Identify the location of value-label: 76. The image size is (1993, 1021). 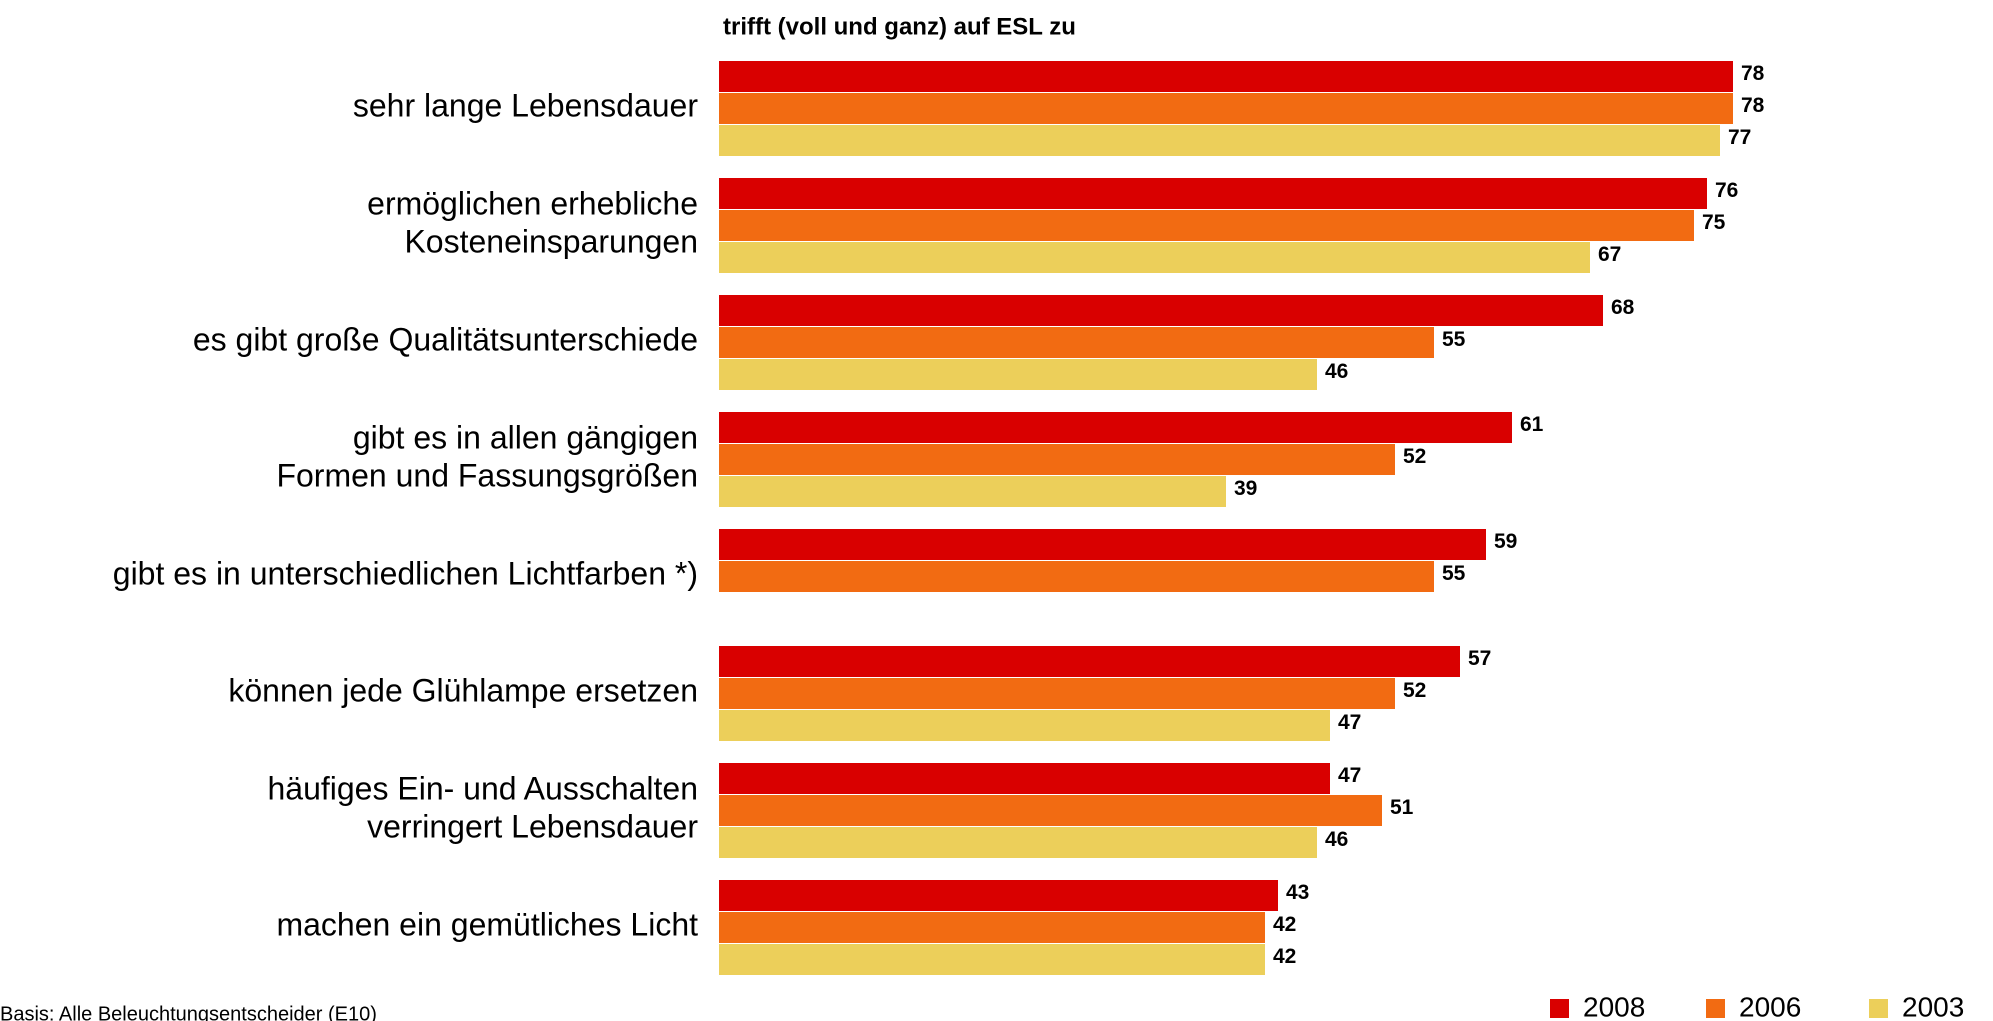
(1726, 190).